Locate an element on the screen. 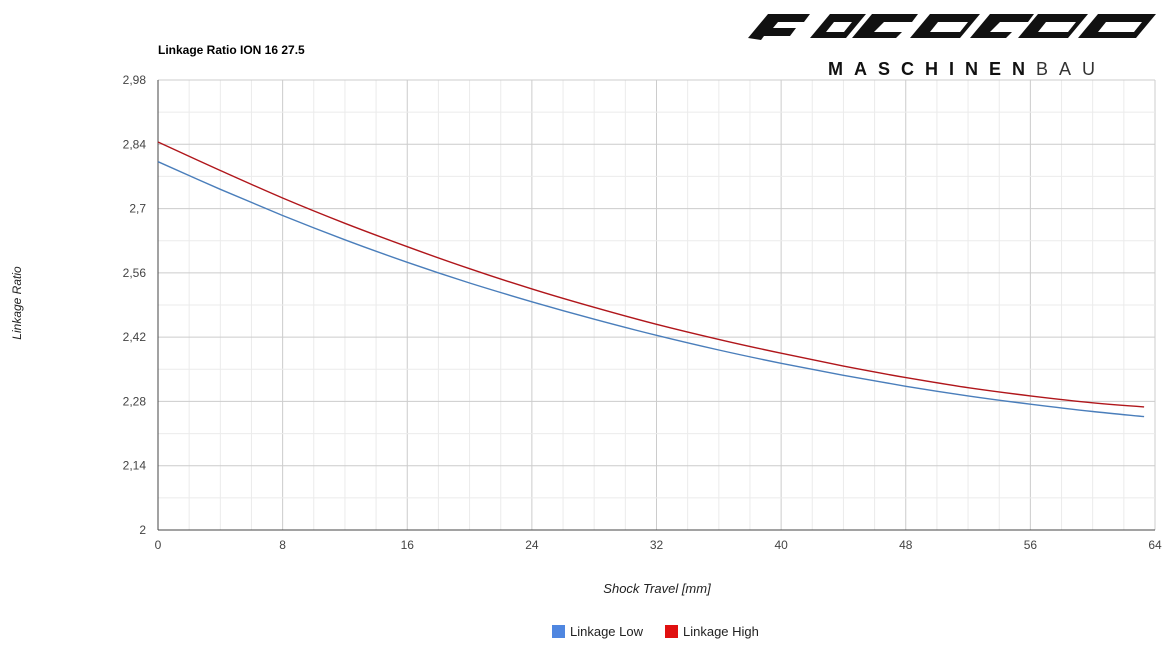 The image size is (1170, 647). brand-tagline-light: BAU is located at coordinates (1071, 69).